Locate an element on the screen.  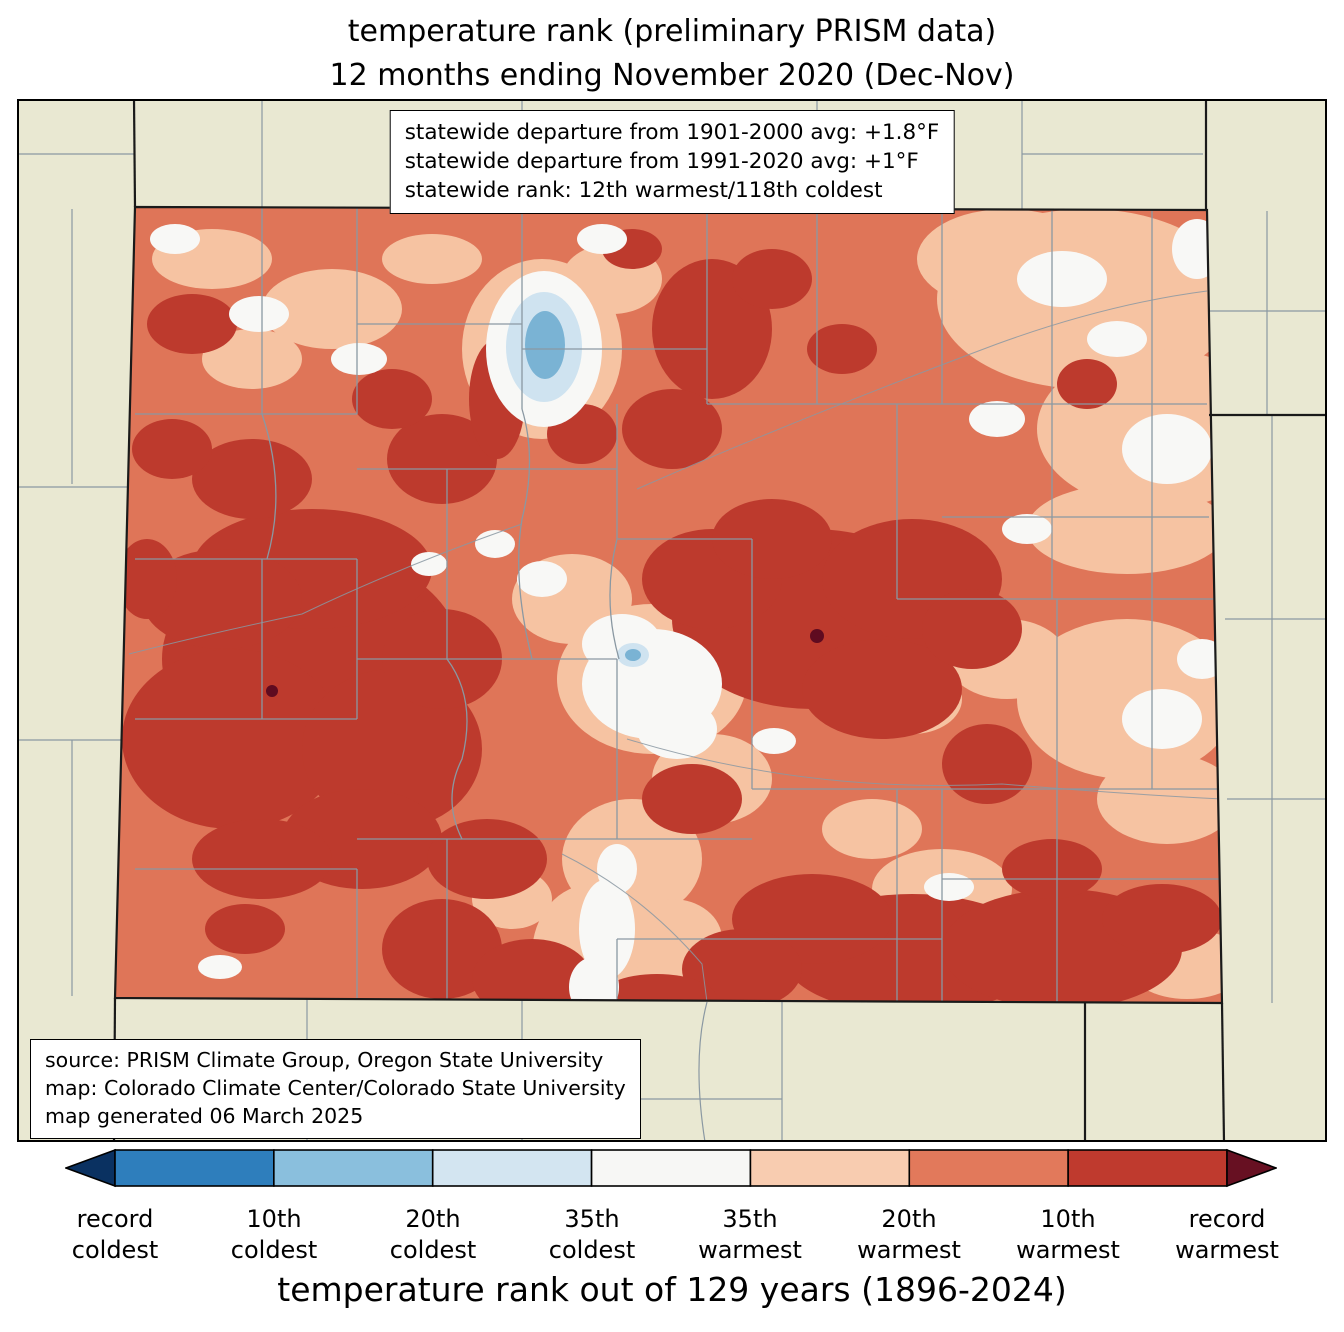
colorbar-arrow-record-coldest is located at coordinates (90, 1168).